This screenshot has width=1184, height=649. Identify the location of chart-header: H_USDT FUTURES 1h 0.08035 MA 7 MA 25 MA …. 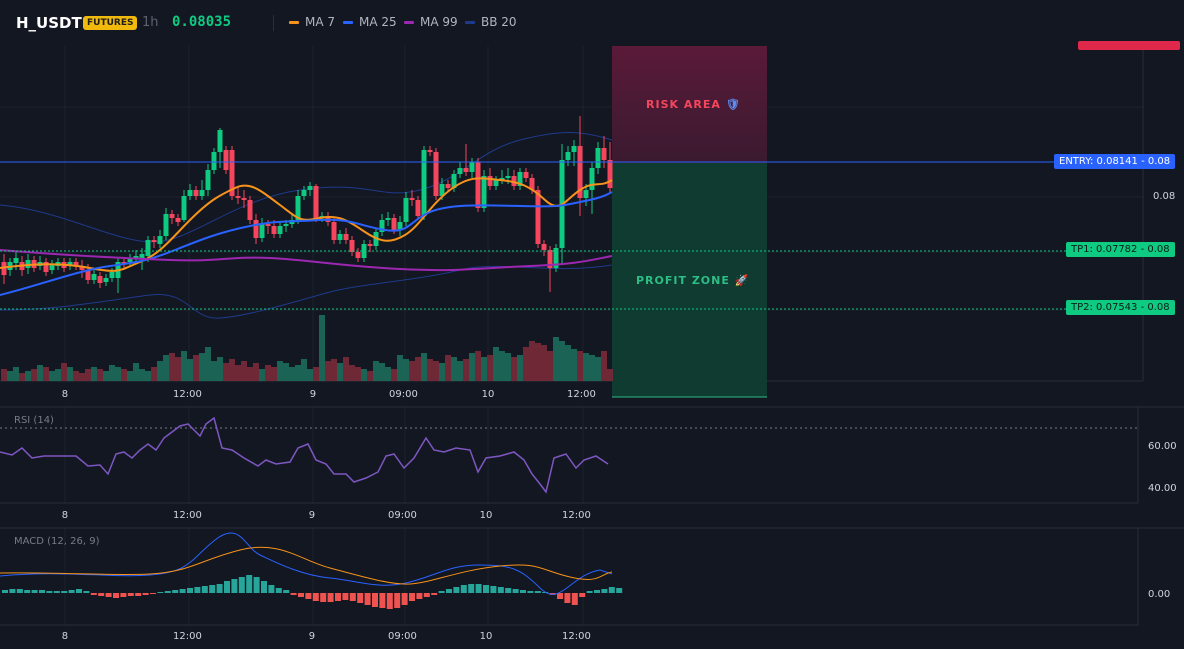
(592, 23).